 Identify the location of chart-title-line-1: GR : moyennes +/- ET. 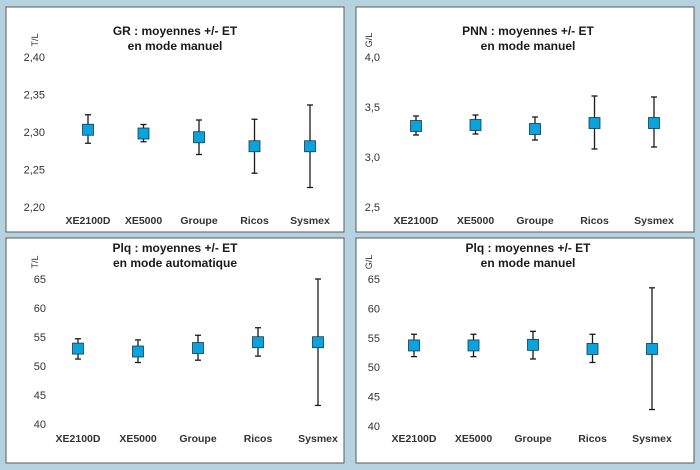
(175, 31).